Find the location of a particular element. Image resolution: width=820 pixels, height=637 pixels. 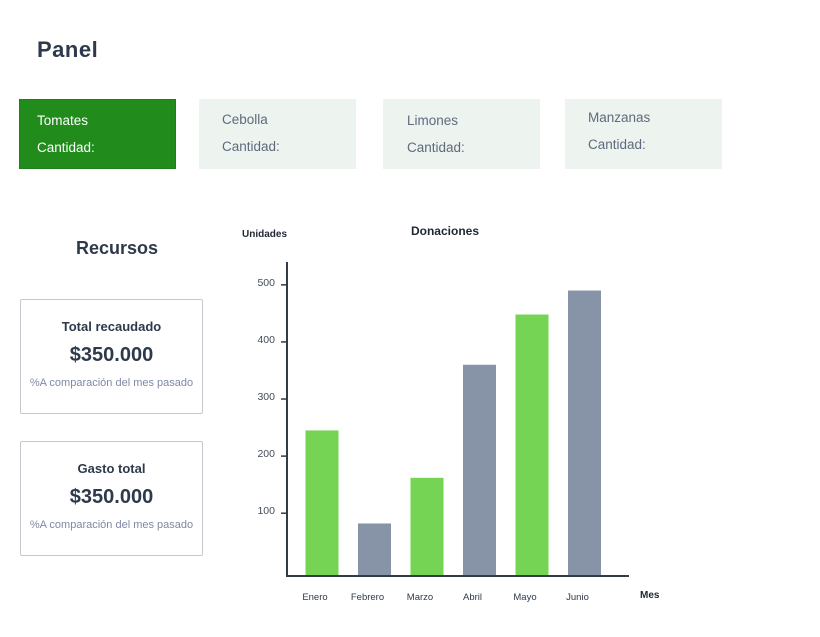

total-raised-label: Total recaudado is located at coordinates (111, 326).